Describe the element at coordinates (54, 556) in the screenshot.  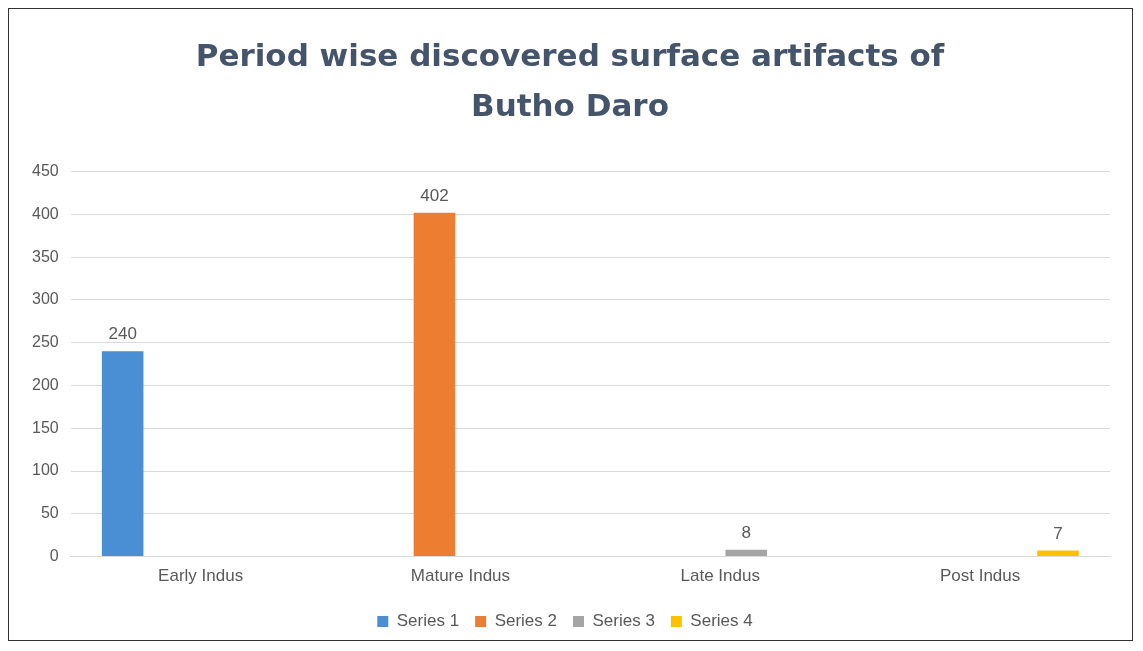
I see `y-tick-label: 0` at that location.